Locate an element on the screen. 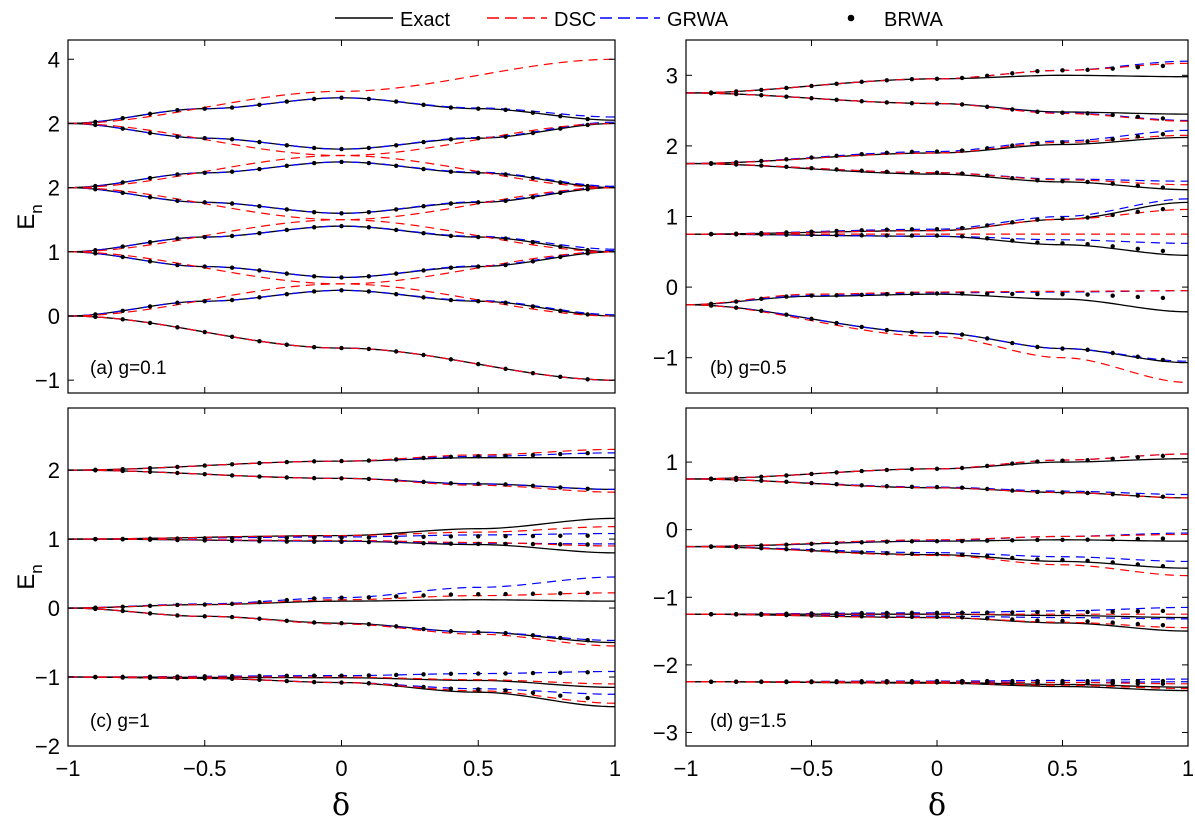 The width and height of the screenshot is (1195, 825). legend: Exact DSC GRWA BRWA is located at coordinates (639, 20).